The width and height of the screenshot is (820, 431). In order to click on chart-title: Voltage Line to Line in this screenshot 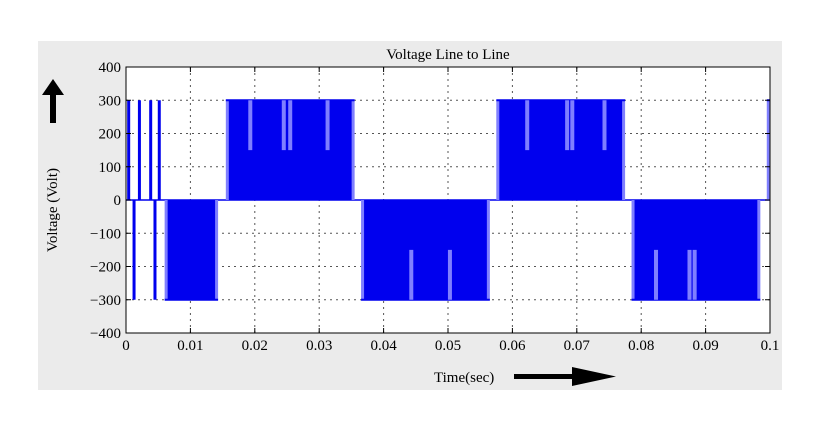, I will do `click(448, 55)`.